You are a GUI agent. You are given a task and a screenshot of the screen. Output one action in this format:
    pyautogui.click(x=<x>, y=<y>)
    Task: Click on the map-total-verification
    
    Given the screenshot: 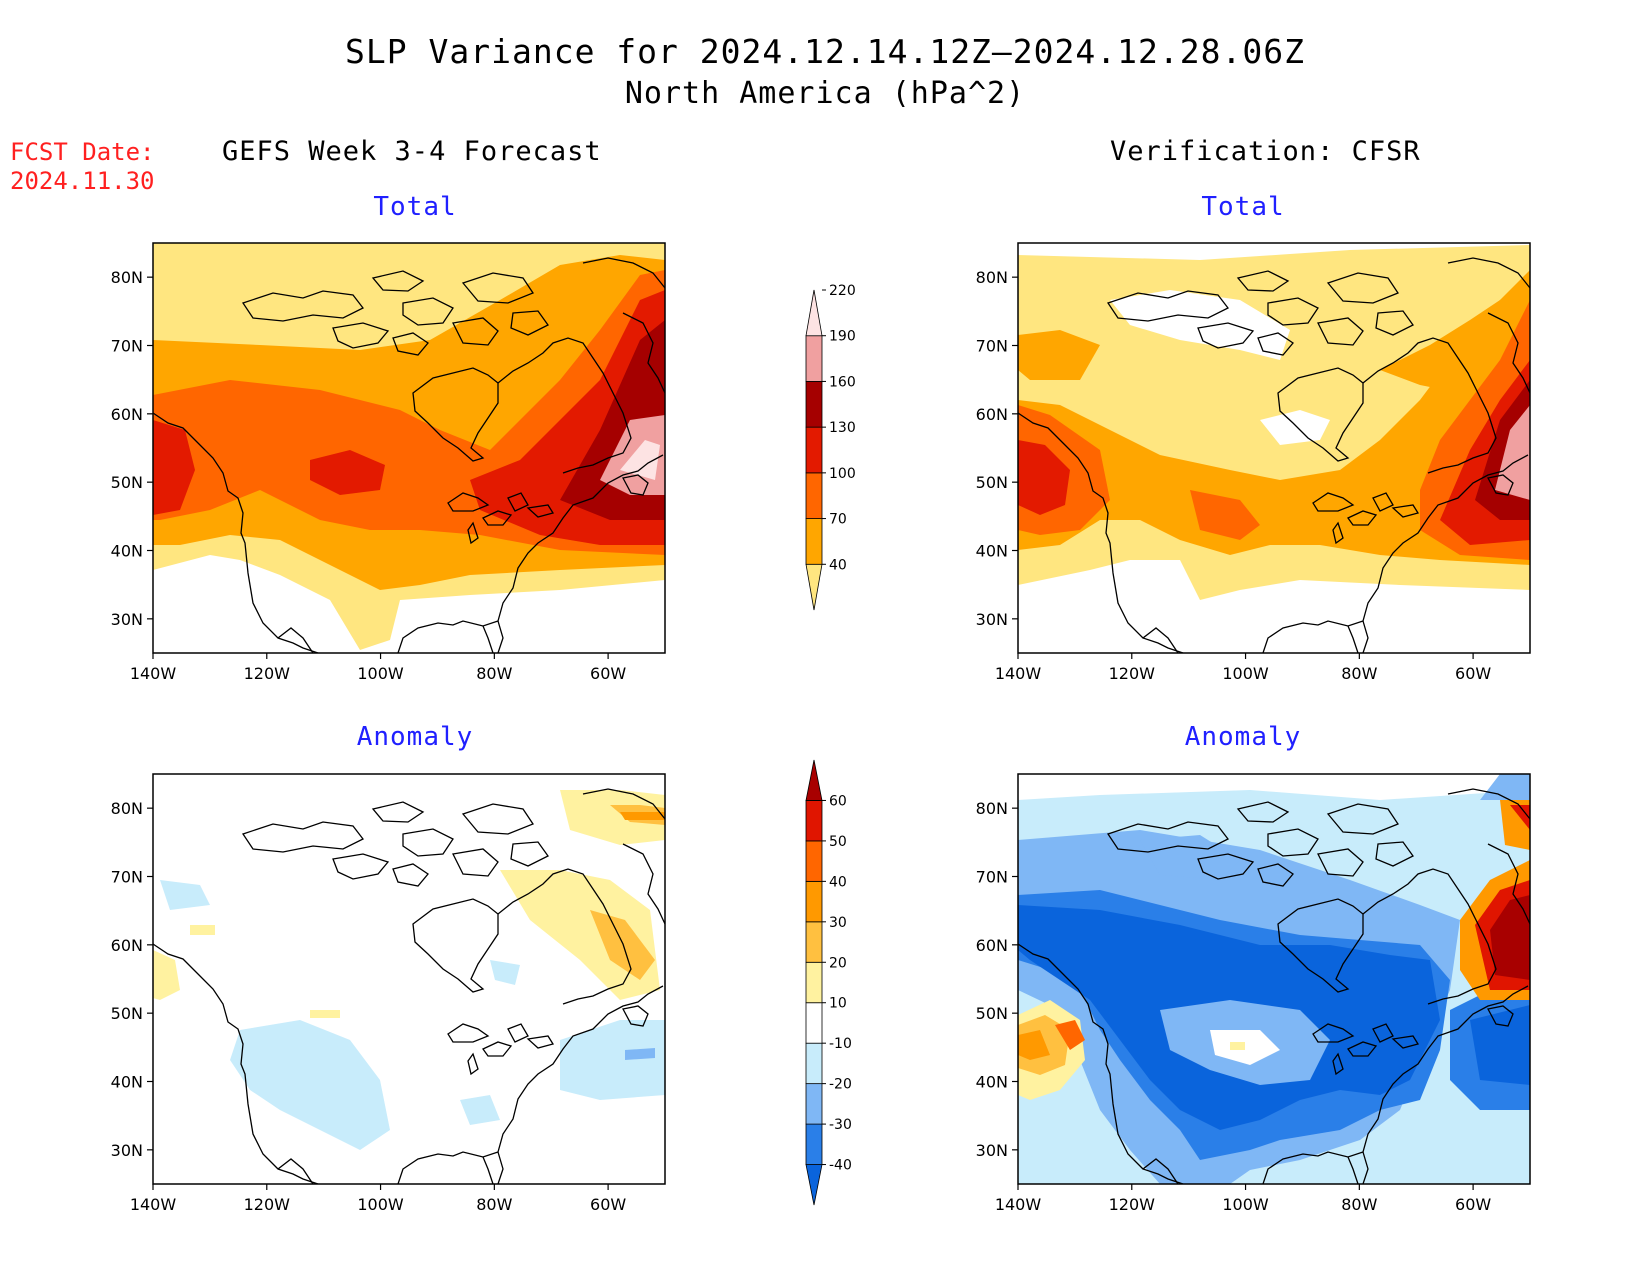 What is the action you would take?
    pyautogui.click(x=1274, y=448)
    